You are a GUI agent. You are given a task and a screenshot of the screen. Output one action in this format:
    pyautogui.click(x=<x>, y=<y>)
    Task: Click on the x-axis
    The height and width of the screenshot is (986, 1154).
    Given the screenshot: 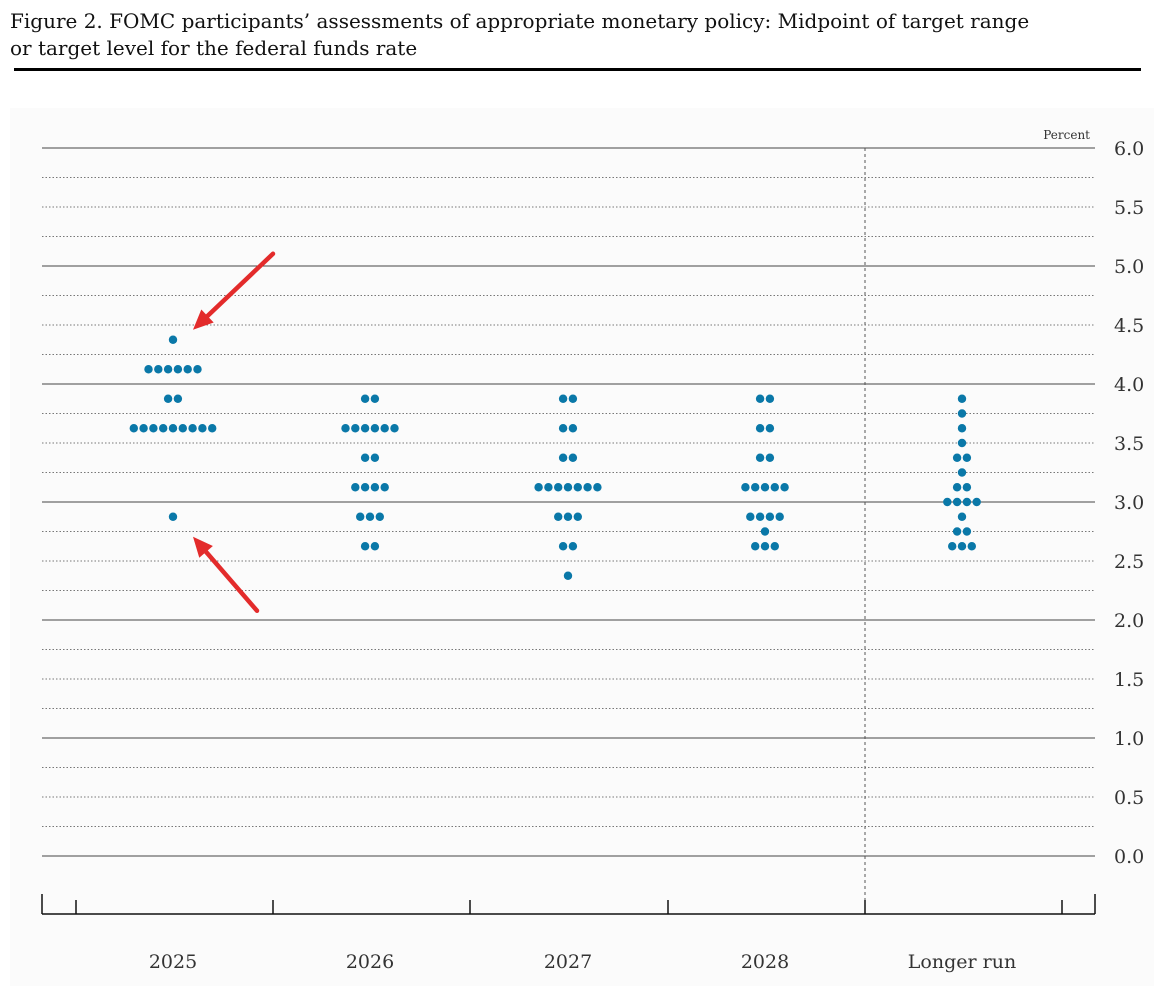 What is the action you would take?
    pyautogui.click(x=568, y=904)
    